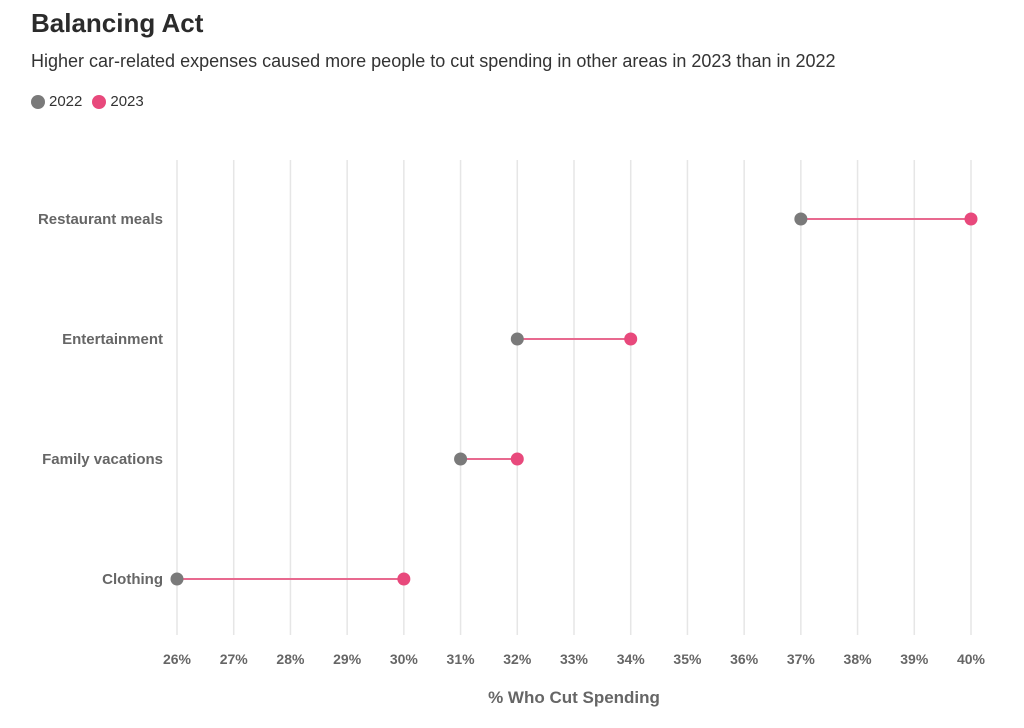  What do you see at coordinates (99, 101) in the screenshot?
I see `legend-swatch-2023` at bounding box center [99, 101].